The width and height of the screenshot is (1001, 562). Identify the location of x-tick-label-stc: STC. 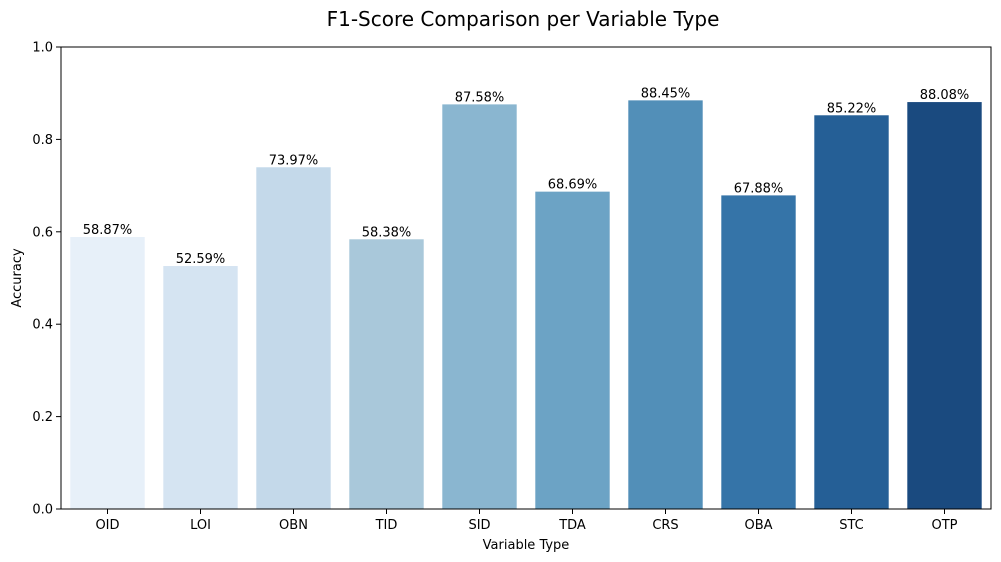
(851, 525).